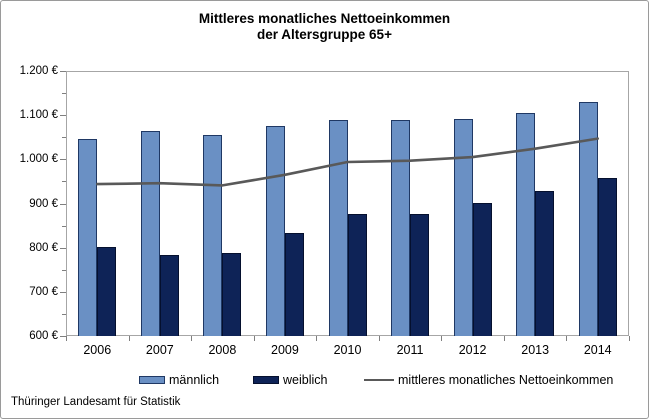  Describe the element at coordinates (597, 350) in the screenshot. I see `x-axis-label-2014: 2014` at that location.